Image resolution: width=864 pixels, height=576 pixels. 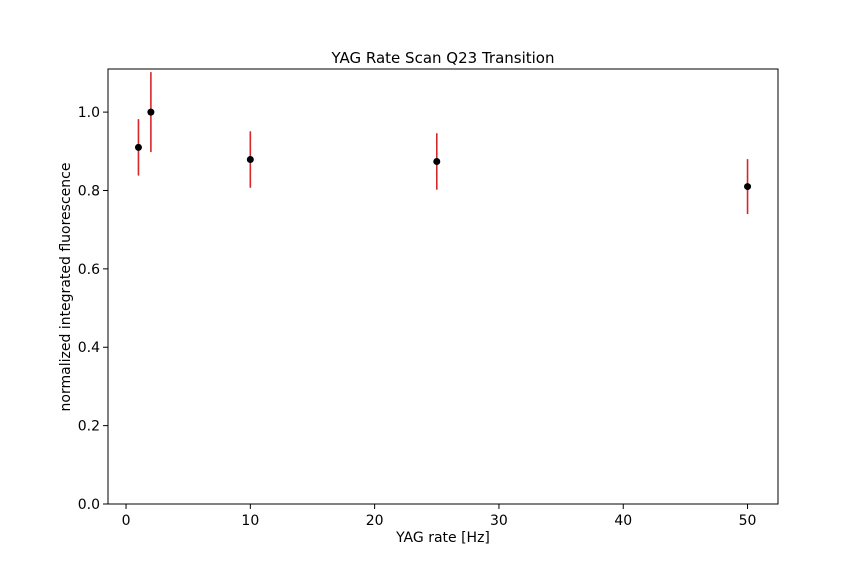 I want to click on x-tick-label: 30, so click(x=499, y=521).